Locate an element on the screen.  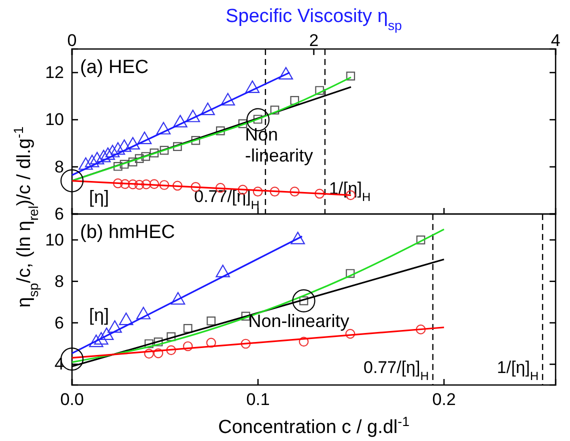
x-tick-label: 0.0 is located at coordinates (72, 400).